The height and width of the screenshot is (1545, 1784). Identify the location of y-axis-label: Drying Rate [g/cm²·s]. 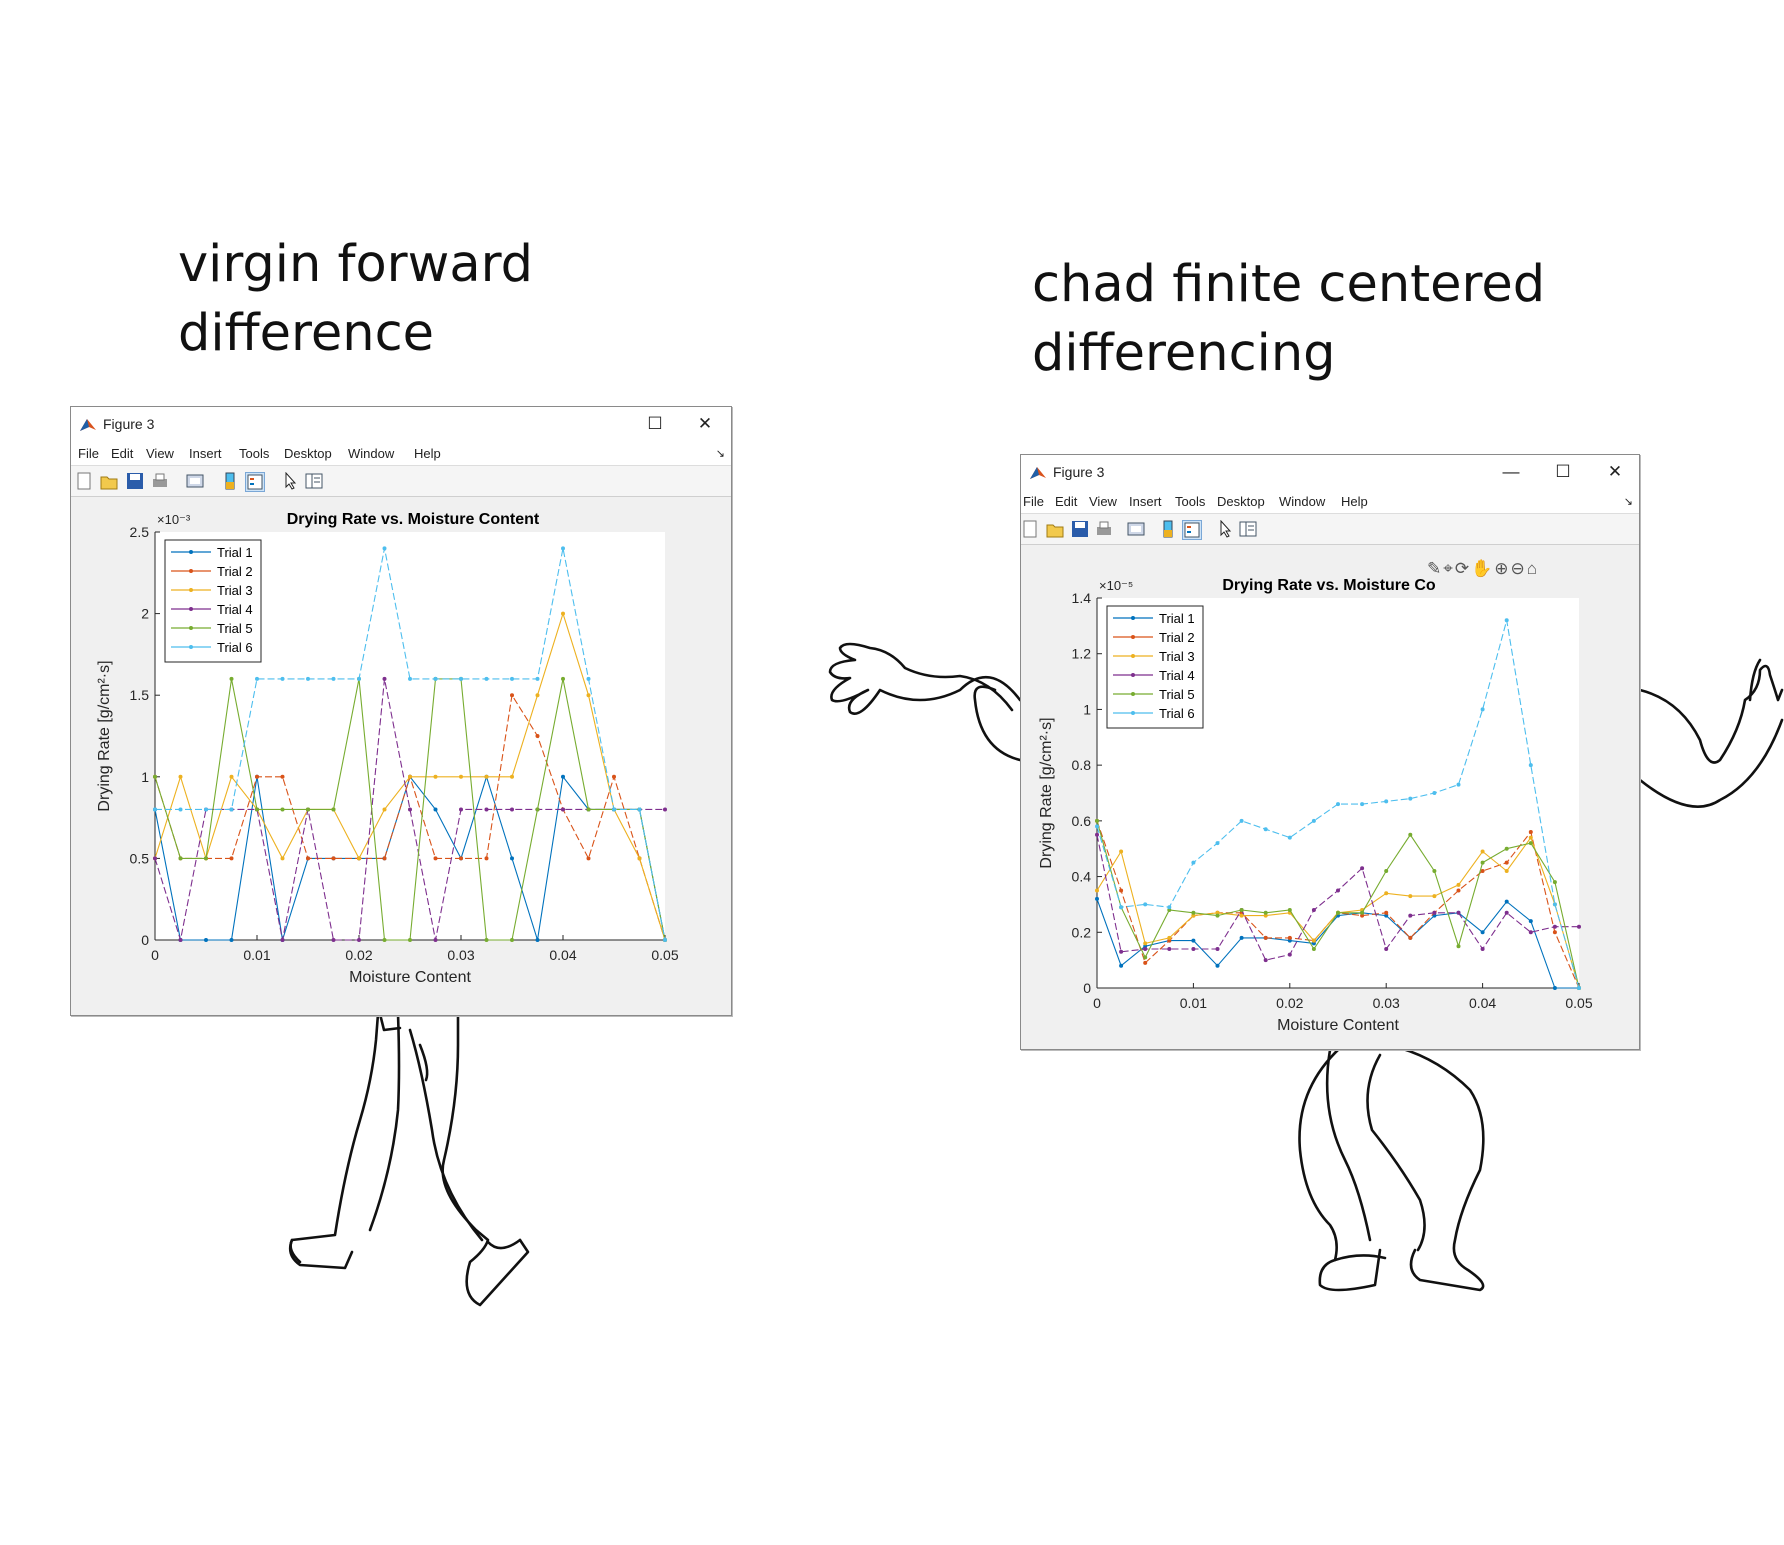
(104, 735).